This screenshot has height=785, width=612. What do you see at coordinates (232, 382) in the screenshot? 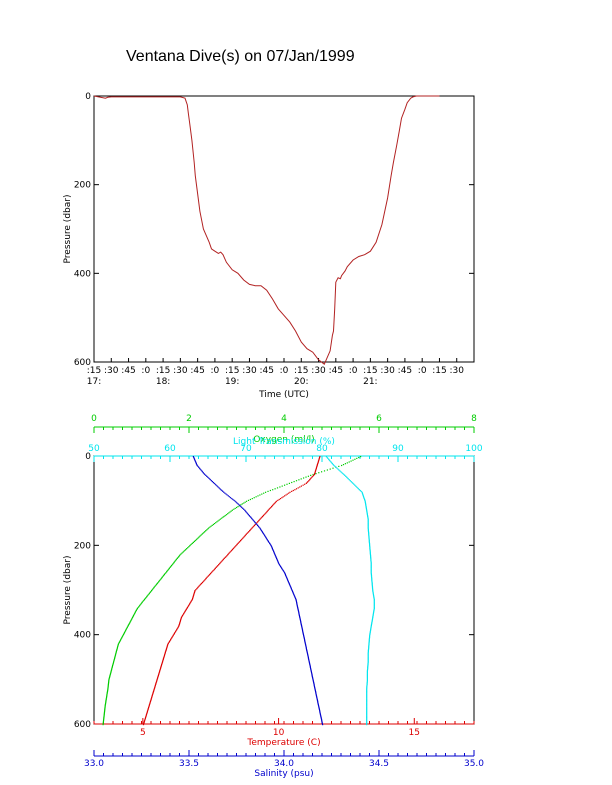
I see `dive-profile-hour-label: 19:` at bounding box center [232, 382].